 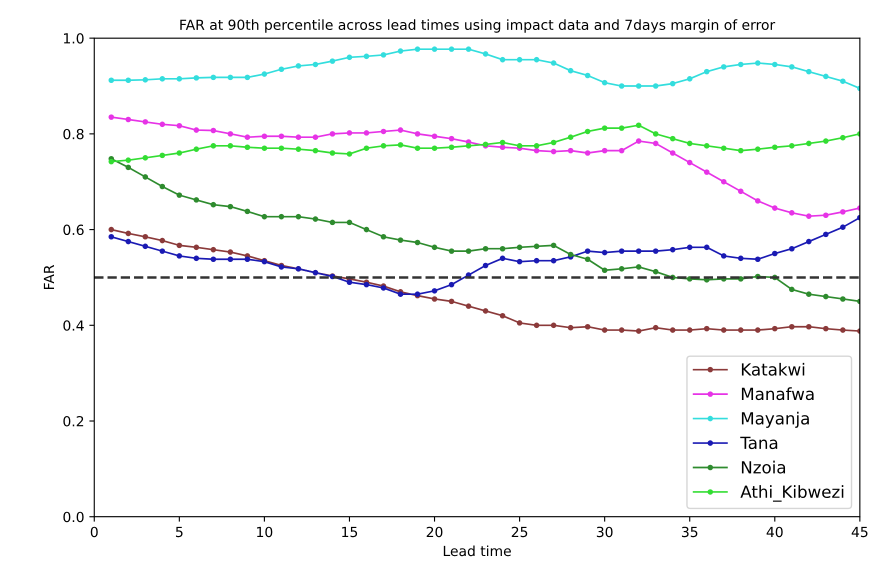 I want to click on y-tick-label: 1.0, so click(x=74, y=38).